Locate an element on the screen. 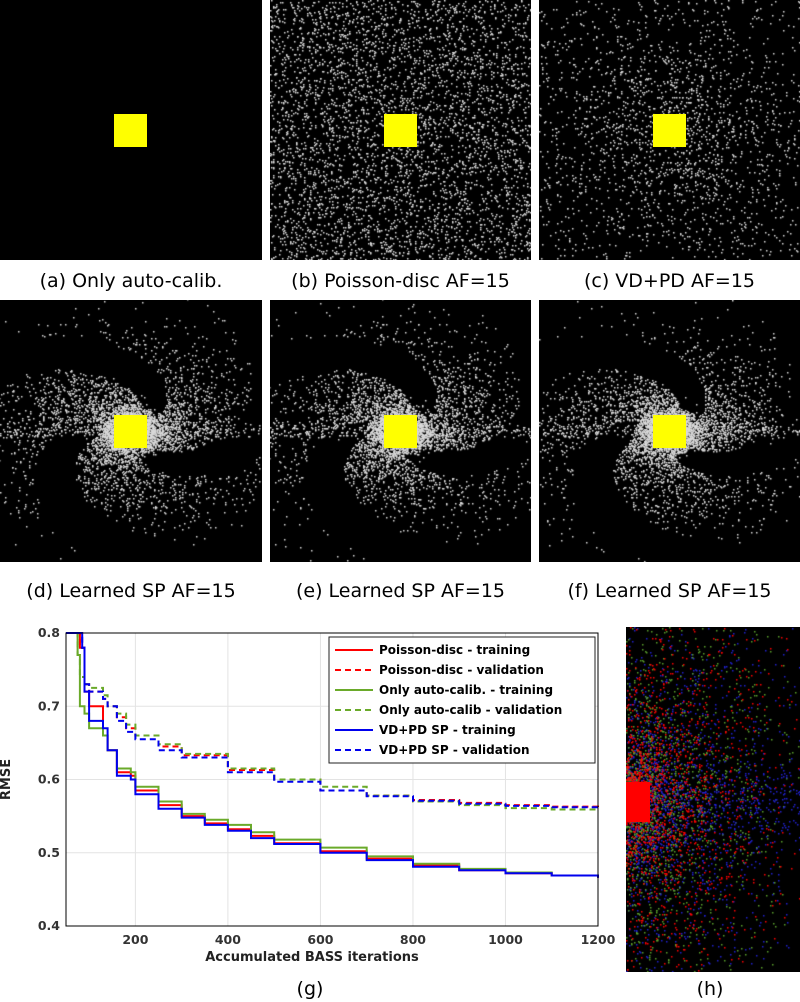 The height and width of the screenshot is (1002, 800). x-tick-label: 1000 is located at coordinates (505, 939).